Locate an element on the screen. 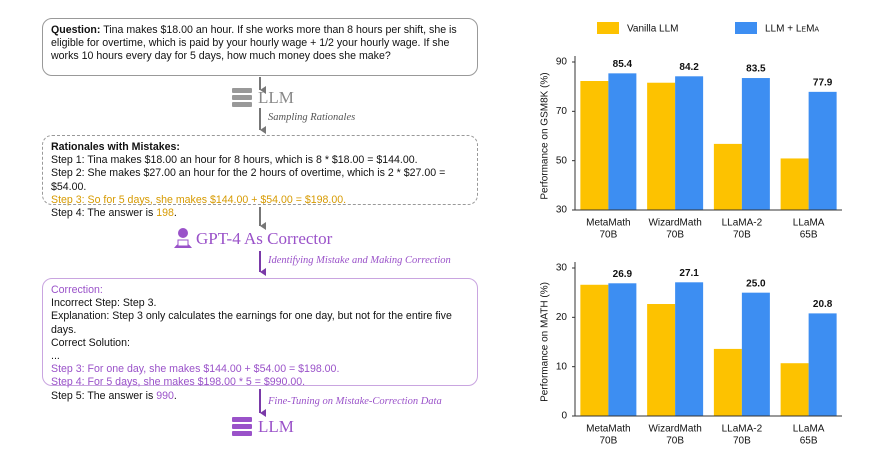  gpt4-icon is located at coordinates (183, 238).